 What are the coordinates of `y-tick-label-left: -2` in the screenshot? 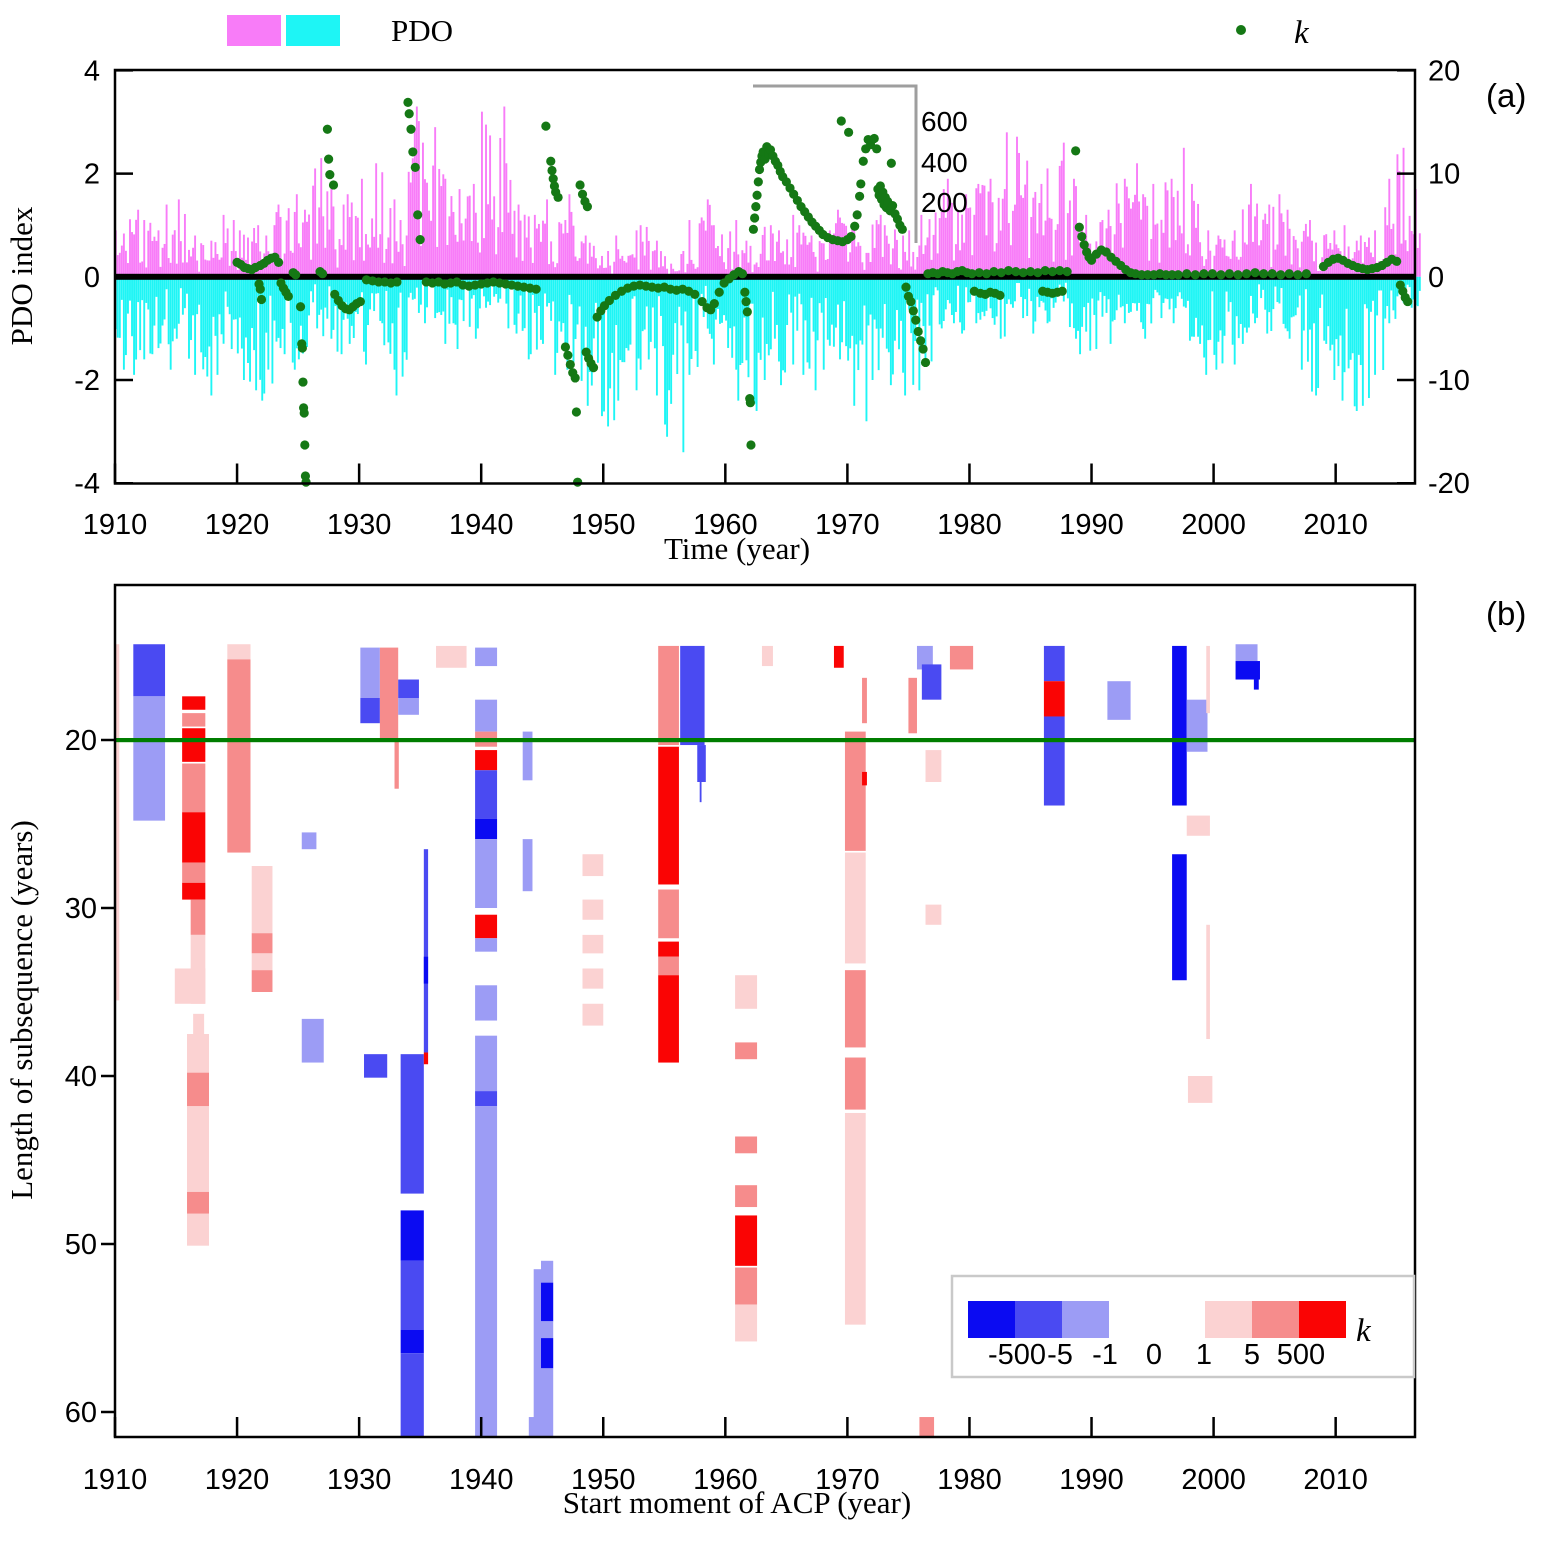 It's located at (87, 381).